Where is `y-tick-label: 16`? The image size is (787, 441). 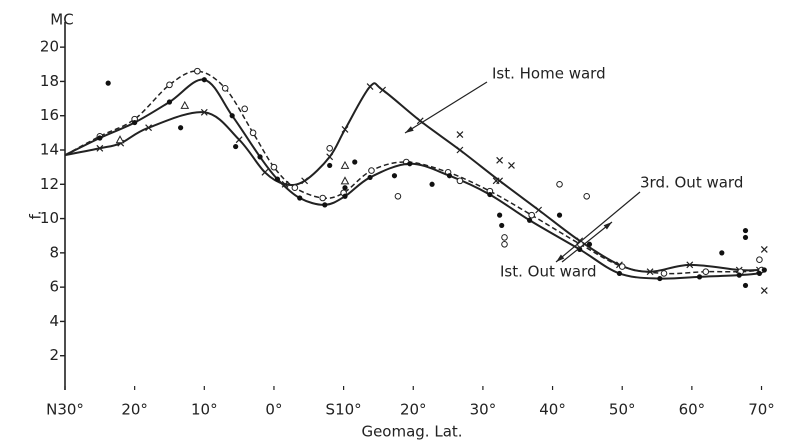 y-tick-label: 16 is located at coordinates (49, 115).